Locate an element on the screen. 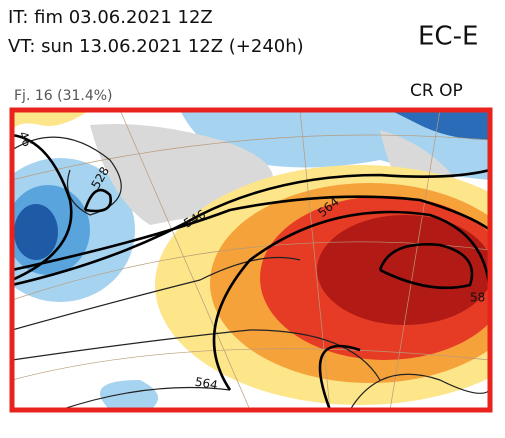 The width and height of the screenshot is (505, 438). contour-label: 58 is located at coordinates (477, 298).